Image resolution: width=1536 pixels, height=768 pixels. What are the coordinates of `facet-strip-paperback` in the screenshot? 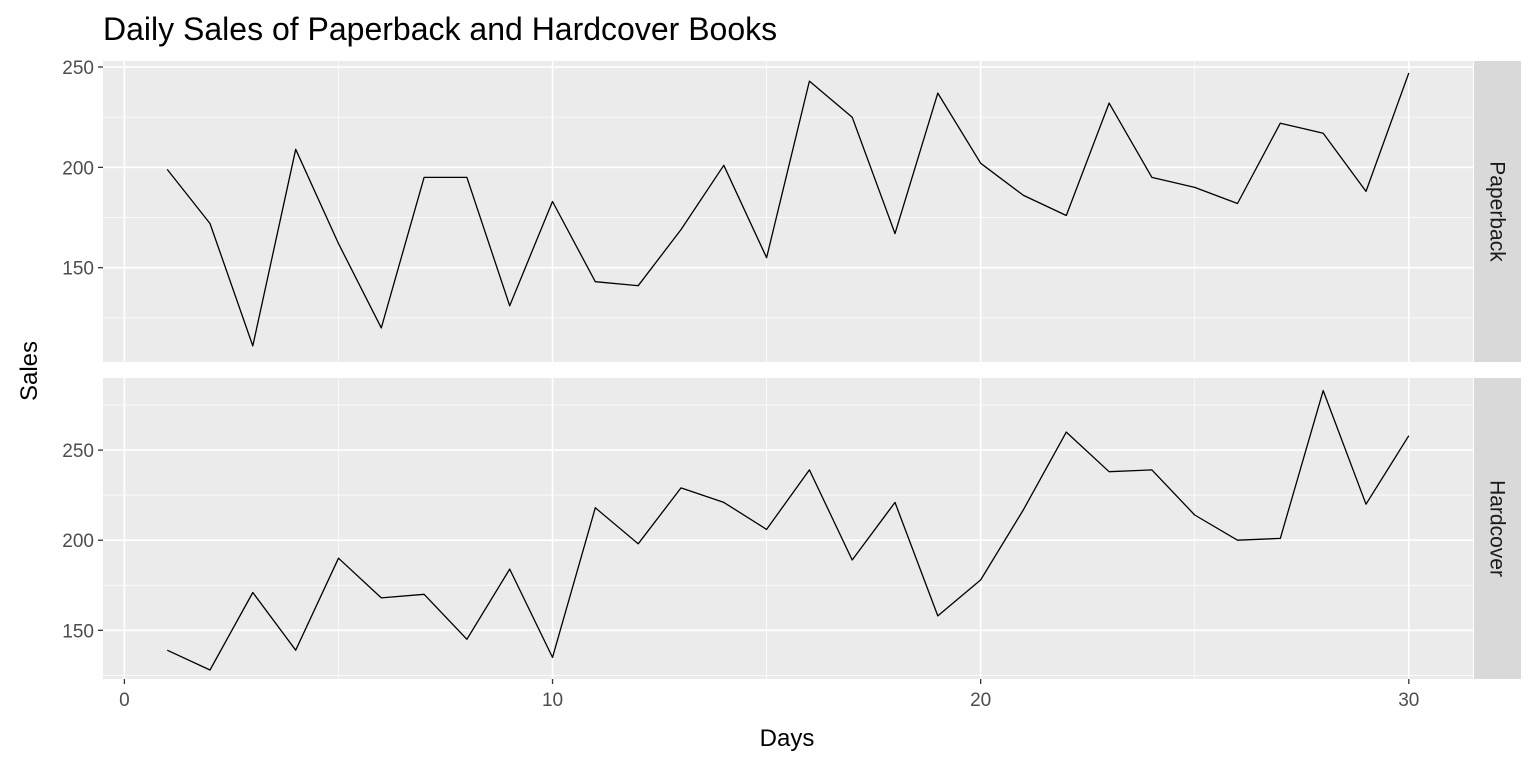 It's located at (1497, 211).